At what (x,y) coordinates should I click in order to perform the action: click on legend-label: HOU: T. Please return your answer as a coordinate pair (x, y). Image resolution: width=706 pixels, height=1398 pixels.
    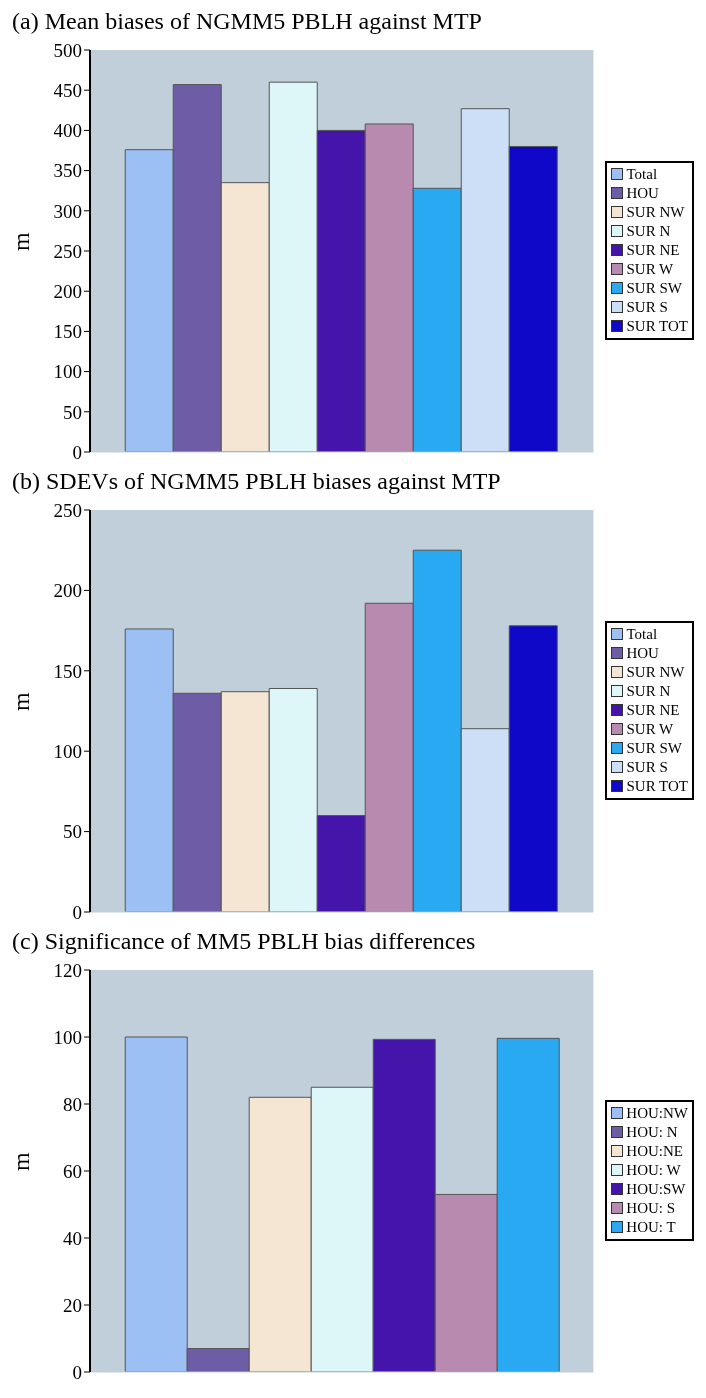
    Looking at the image, I should click on (651, 1227).